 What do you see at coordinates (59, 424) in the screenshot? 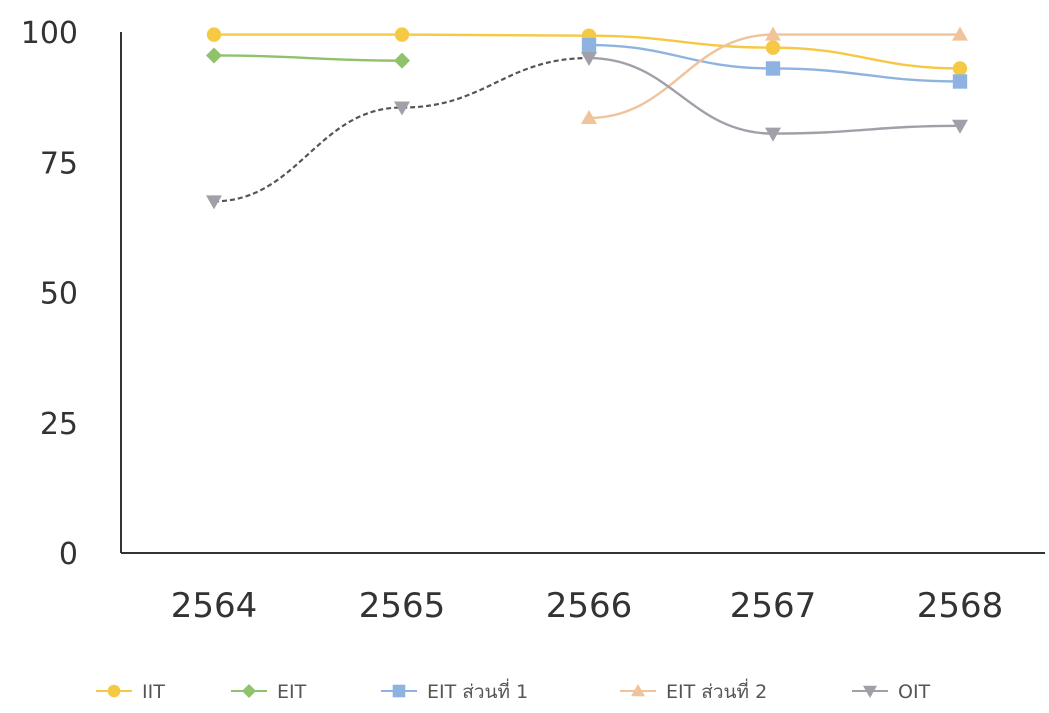
I see `y-tick-label: 25` at bounding box center [59, 424].